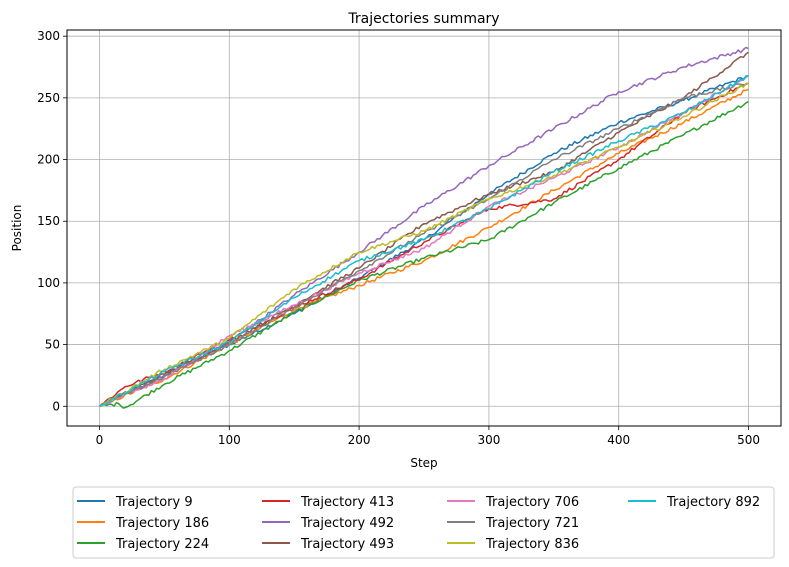 The height and width of the screenshot is (567, 789). Describe the element at coordinates (532, 544) in the screenshot. I see `legend-label: Trajectory 836` at that location.